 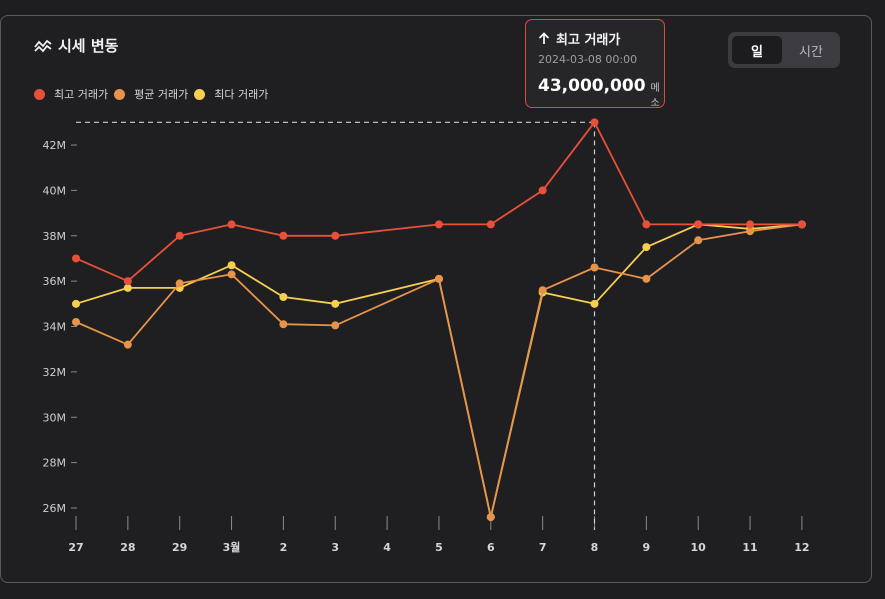 What do you see at coordinates (55, 236) in the screenshot?
I see `y-tick-label: 38M` at bounding box center [55, 236].